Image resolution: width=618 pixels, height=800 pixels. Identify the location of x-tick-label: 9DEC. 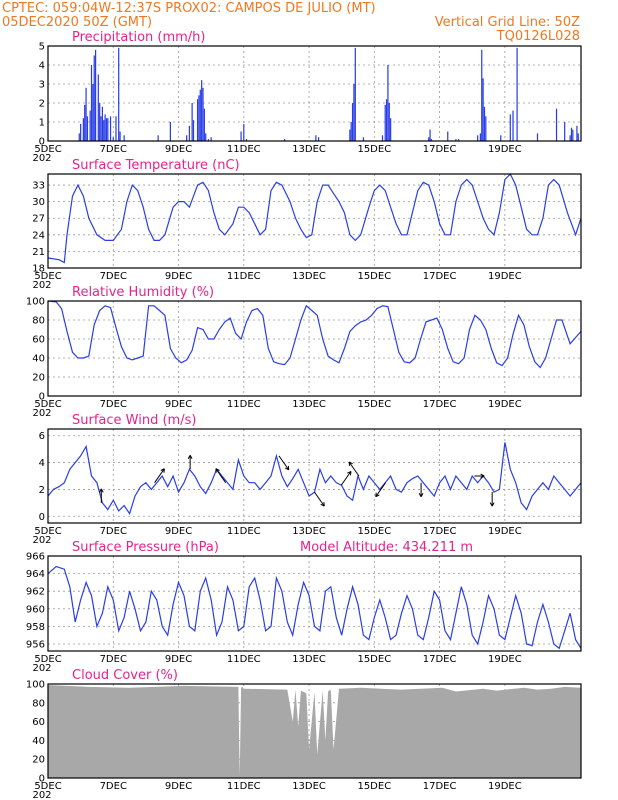
(178, 786).